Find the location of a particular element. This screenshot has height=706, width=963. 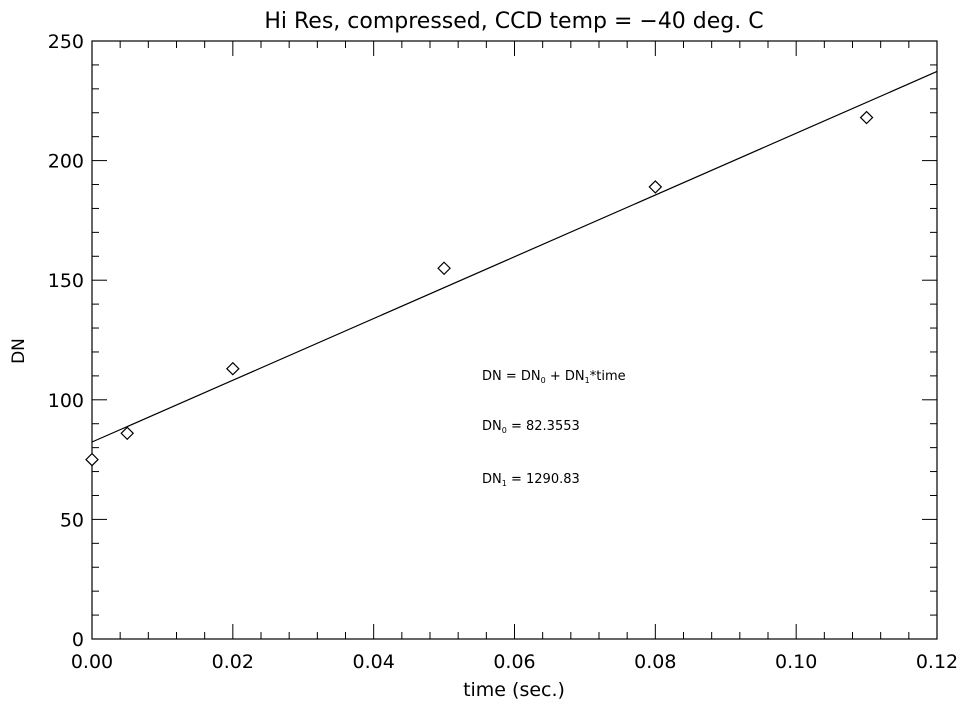

dn1-annotation: DN1 = 1290.83 is located at coordinates (531, 480).